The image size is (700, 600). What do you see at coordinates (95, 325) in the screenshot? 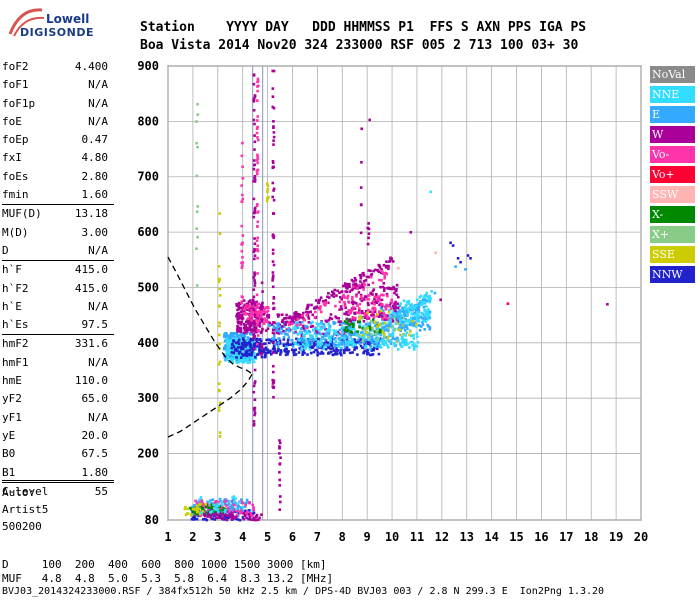
I see `param-value: 97.5` at bounding box center [95, 325].